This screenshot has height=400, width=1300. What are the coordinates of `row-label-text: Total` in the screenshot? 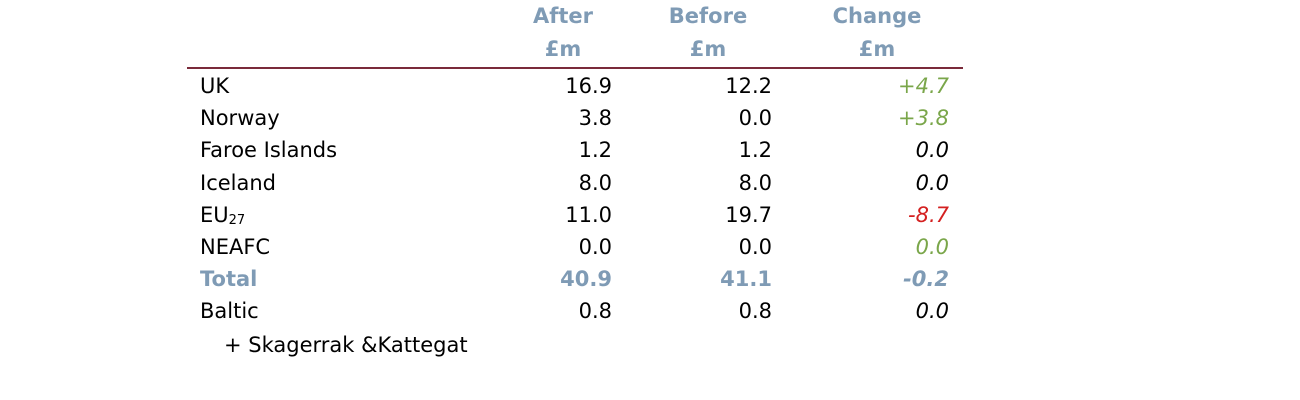 It's located at (229, 279).